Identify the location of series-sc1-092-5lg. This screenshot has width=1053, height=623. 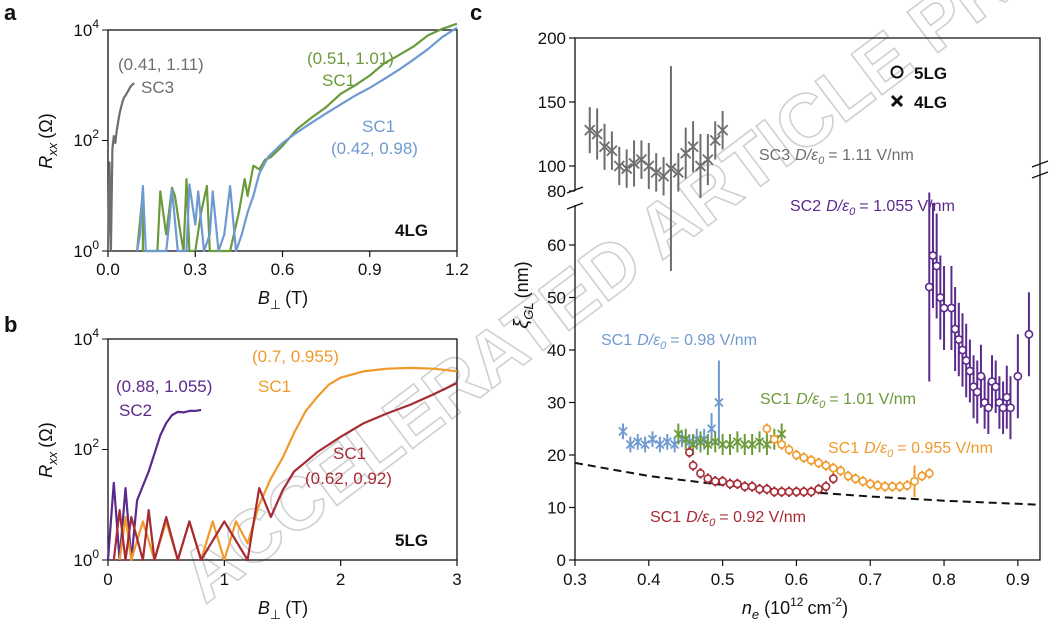
(285, 472).